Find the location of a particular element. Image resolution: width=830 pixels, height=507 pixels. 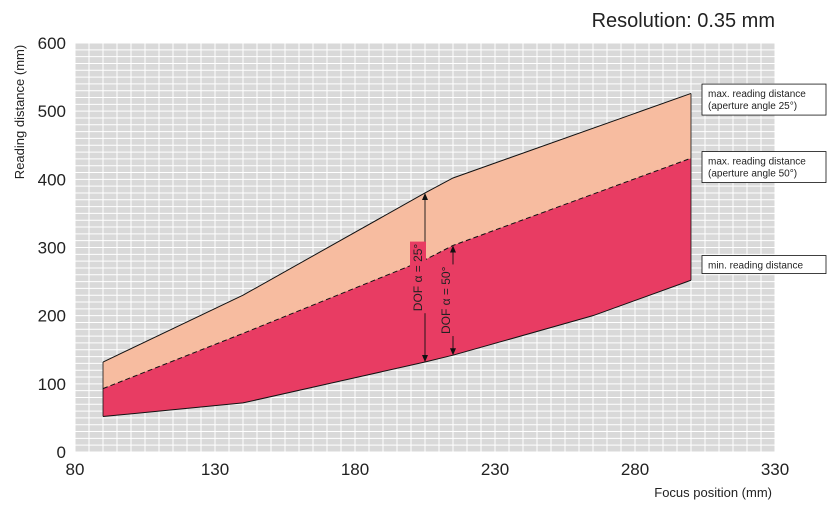

legend-entry-3: min. reading distance is located at coordinates (764, 264).